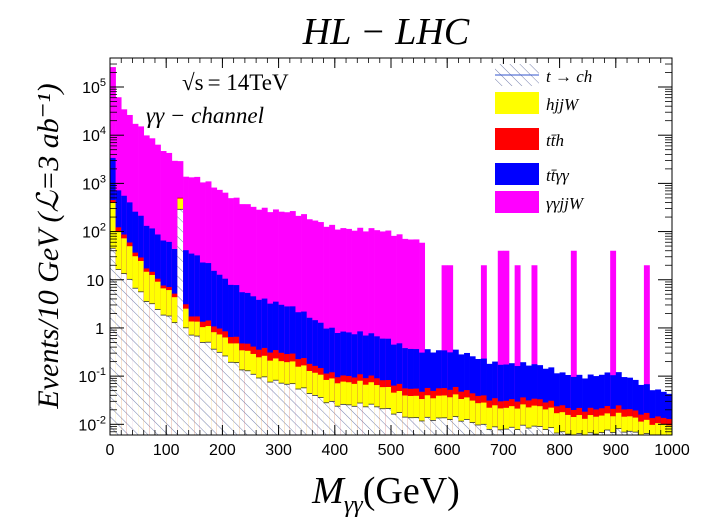  Describe the element at coordinates (635, 407) in the screenshot. I see `bar-tt̄γγ-935` at that location.